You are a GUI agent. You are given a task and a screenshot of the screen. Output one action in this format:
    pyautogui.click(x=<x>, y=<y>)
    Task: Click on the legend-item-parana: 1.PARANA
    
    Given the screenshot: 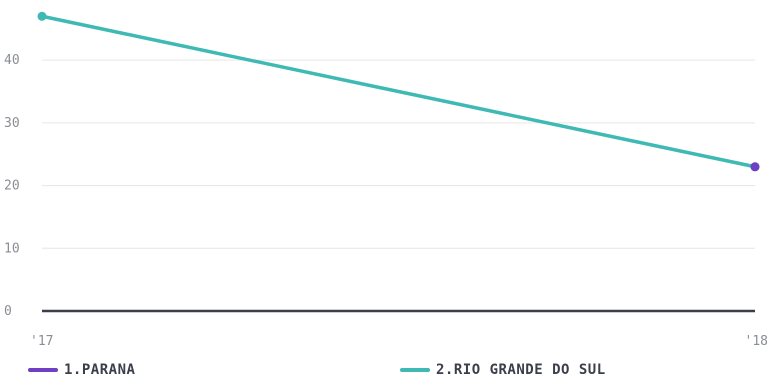 What is the action you would take?
    pyautogui.click(x=81, y=370)
    